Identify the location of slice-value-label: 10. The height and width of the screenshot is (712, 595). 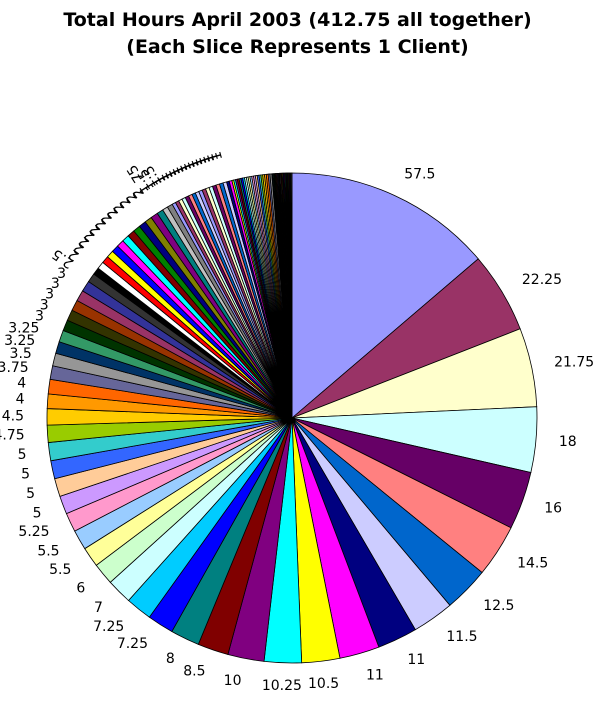
(233, 681).